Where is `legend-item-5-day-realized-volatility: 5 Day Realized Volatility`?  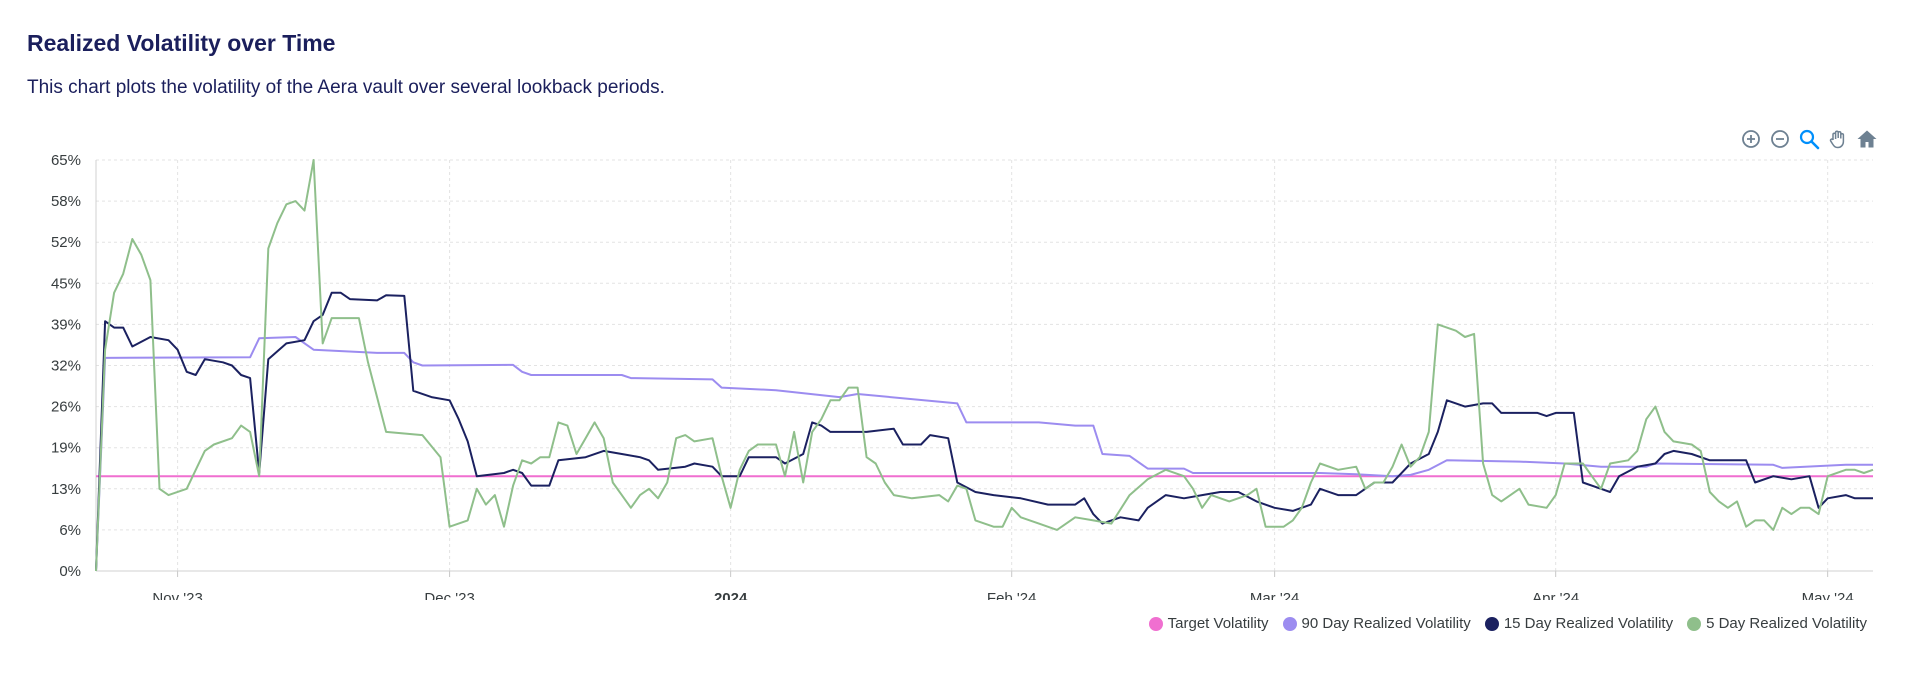 legend-item-5-day-realized-volatility: 5 Day Realized Volatility is located at coordinates (1777, 623).